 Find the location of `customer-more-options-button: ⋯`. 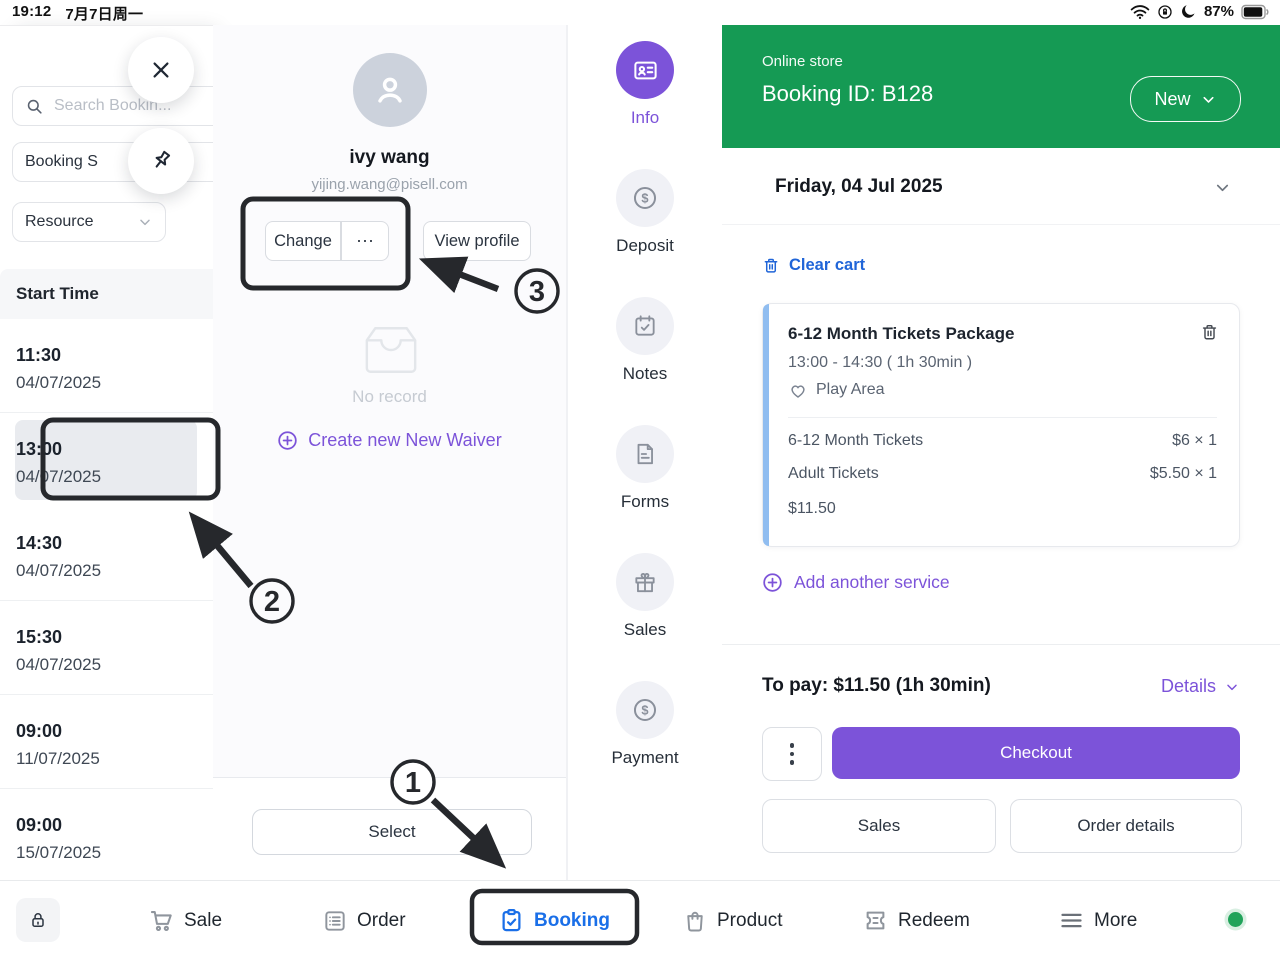

customer-more-options-button: ⋯ is located at coordinates (365, 241).